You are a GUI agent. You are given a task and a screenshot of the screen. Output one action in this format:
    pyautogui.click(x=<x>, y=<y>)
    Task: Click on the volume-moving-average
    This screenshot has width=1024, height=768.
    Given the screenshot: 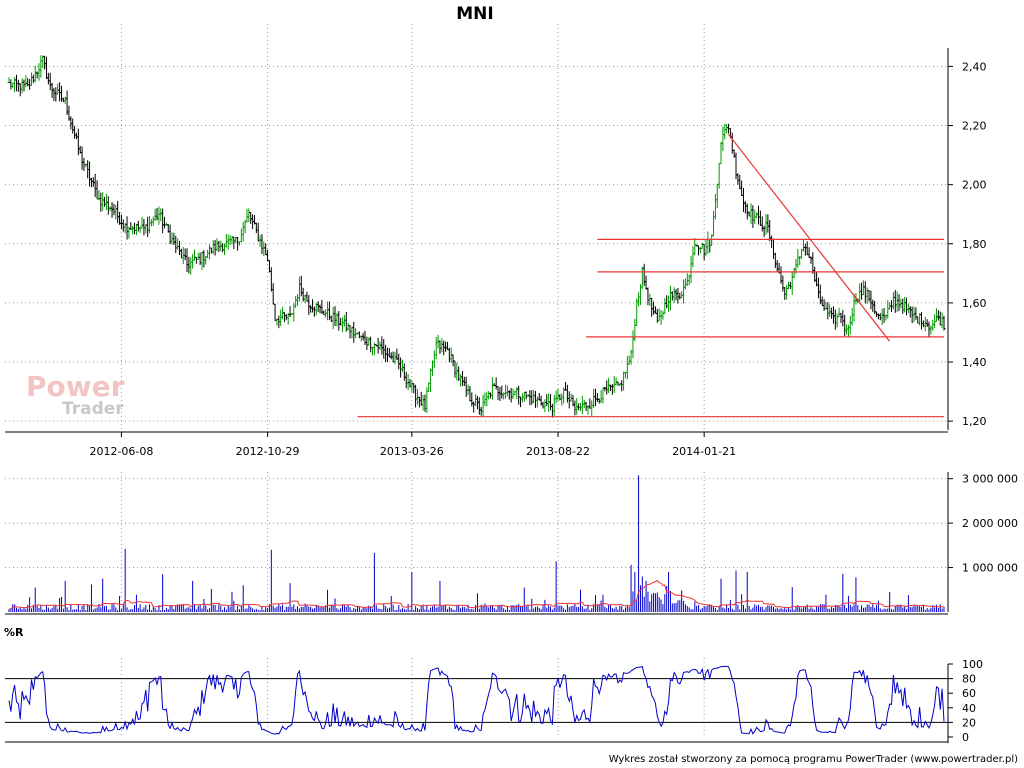 What is the action you would take?
    pyautogui.click(x=476, y=594)
    